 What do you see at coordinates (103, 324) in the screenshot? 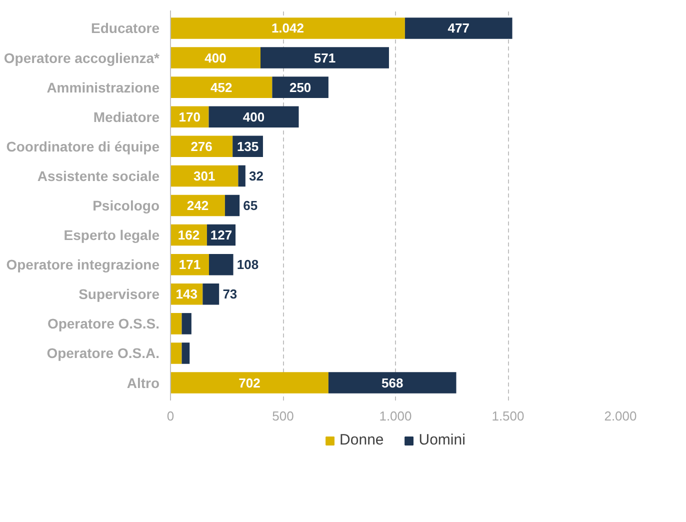
I see `y-tick-label: Operatore O.S.S.` at bounding box center [103, 324].